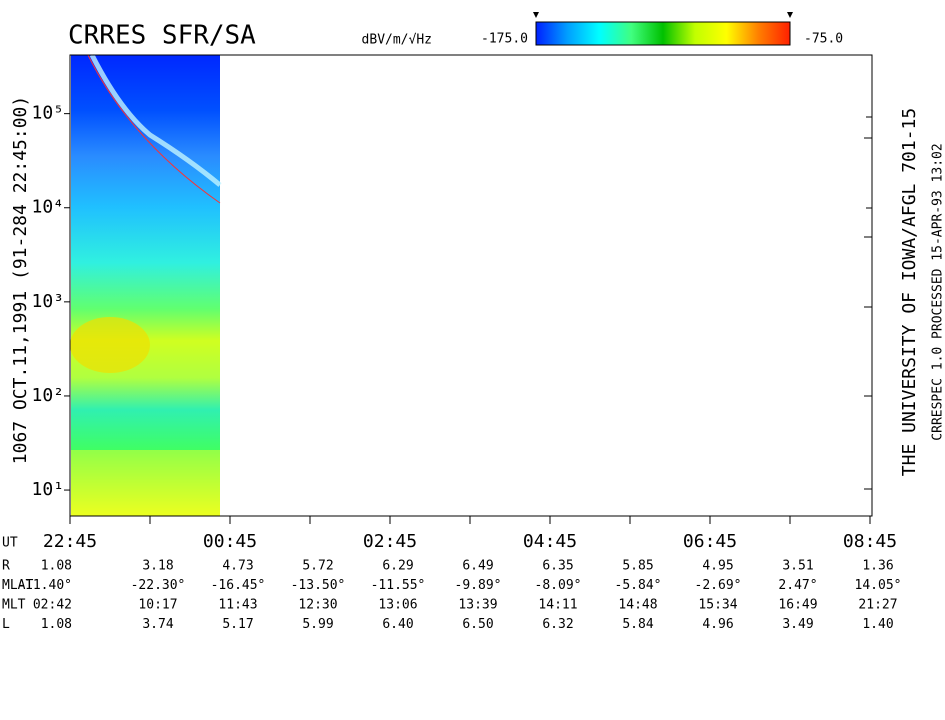 This screenshot has height=720, width=945. What do you see at coordinates (238, 585) in the screenshot?
I see `ephemeris-value: -16.45°` at bounding box center [238, 585].